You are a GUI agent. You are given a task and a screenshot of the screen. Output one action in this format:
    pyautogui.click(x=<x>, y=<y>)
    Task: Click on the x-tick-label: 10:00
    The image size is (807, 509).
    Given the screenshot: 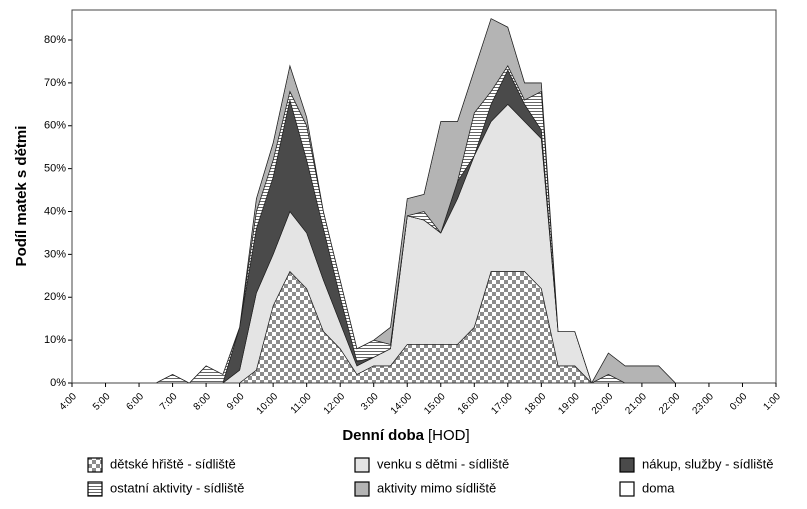 What is the action you would take?
    pyautogui.click(x=268, y=404)
    